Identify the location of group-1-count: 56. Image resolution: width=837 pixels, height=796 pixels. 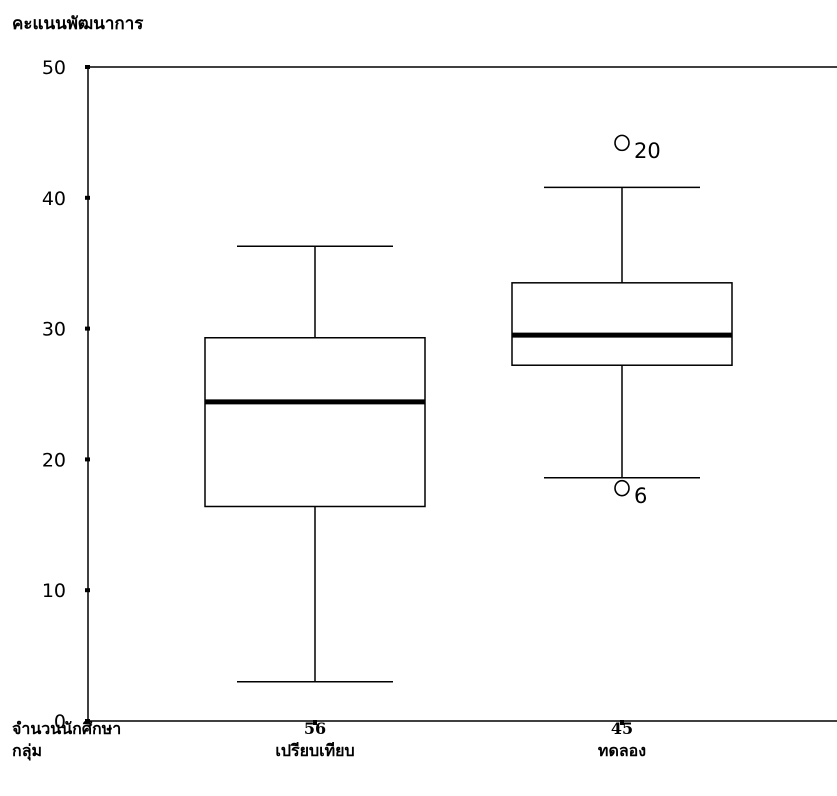
(315, 728).